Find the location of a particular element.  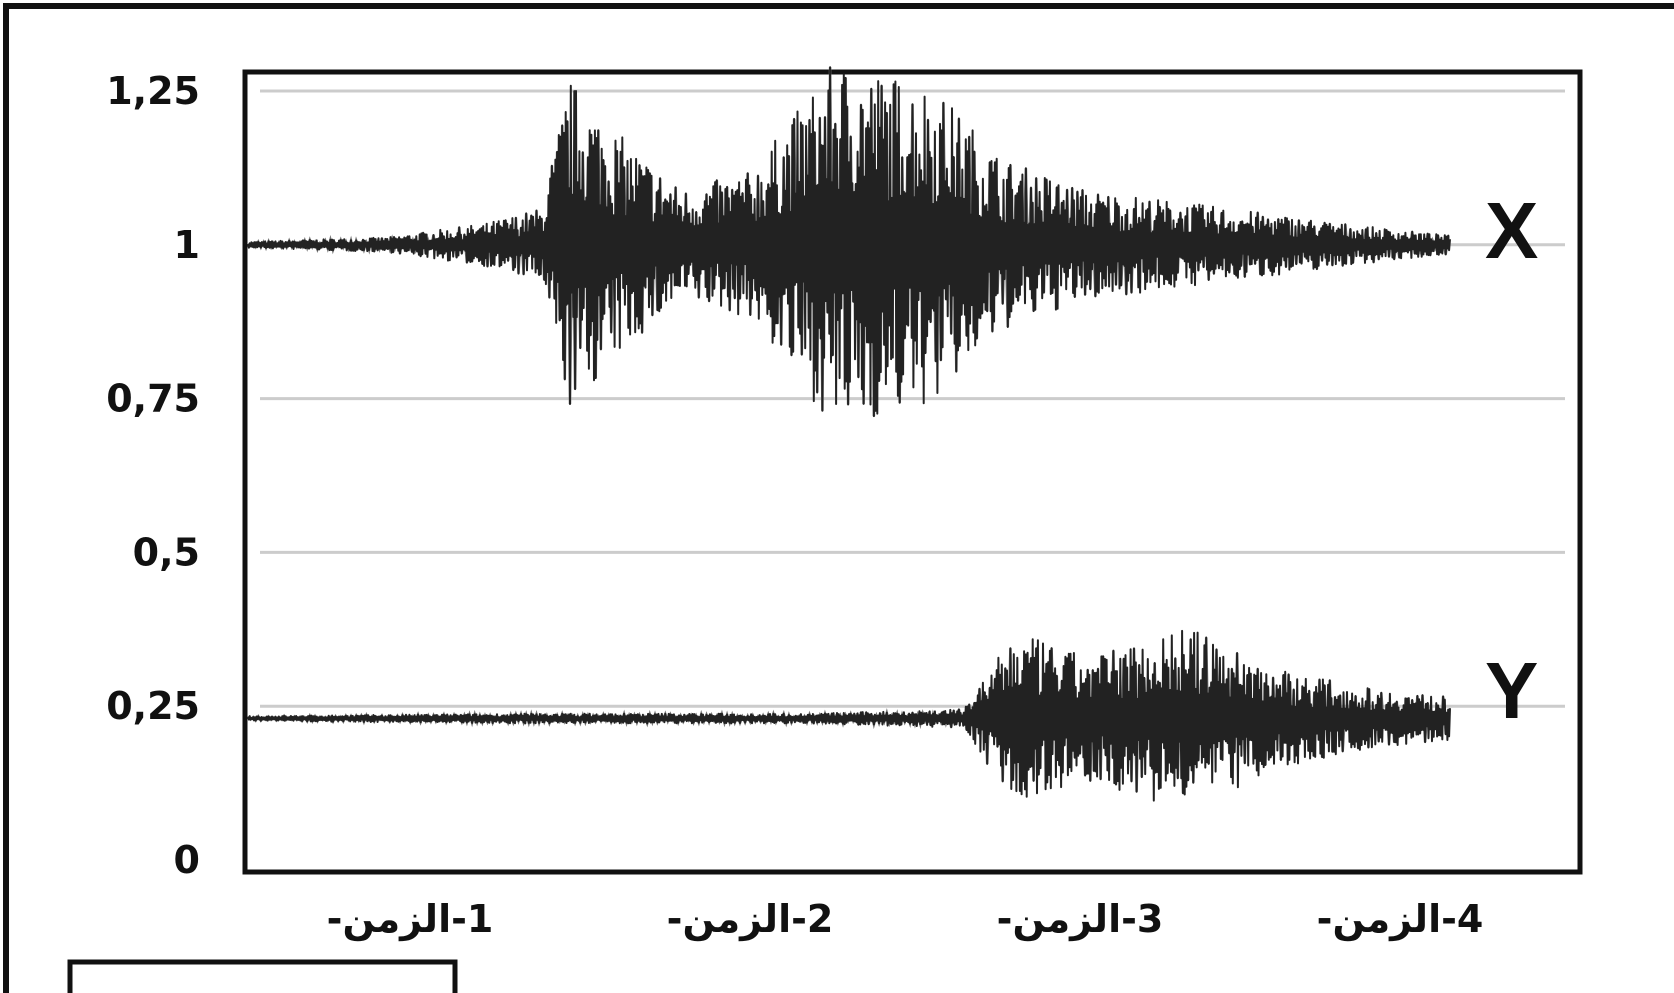

x-tick-label: 3-الزمن- is located at coordinates (1080, 919).